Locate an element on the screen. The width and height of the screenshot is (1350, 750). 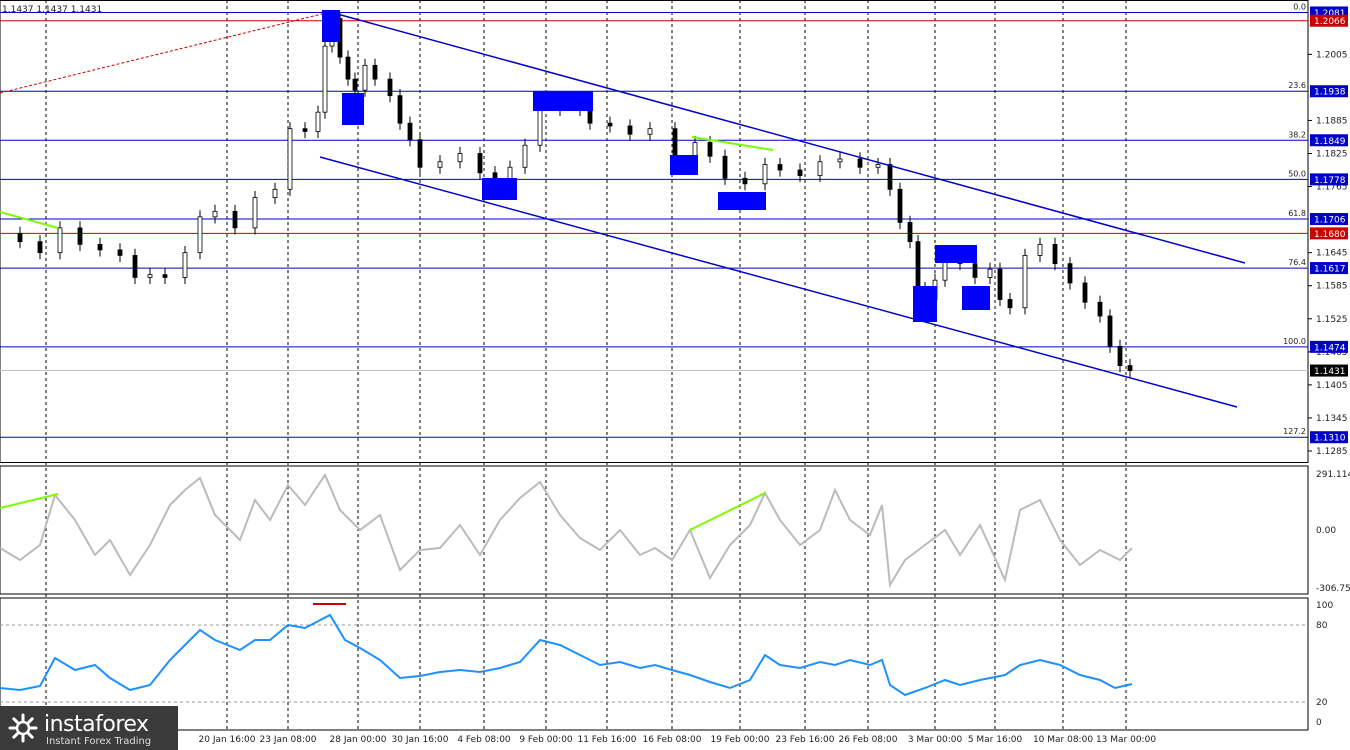
price-level-value: 1.1680 is located at coordinates (1330, 235).